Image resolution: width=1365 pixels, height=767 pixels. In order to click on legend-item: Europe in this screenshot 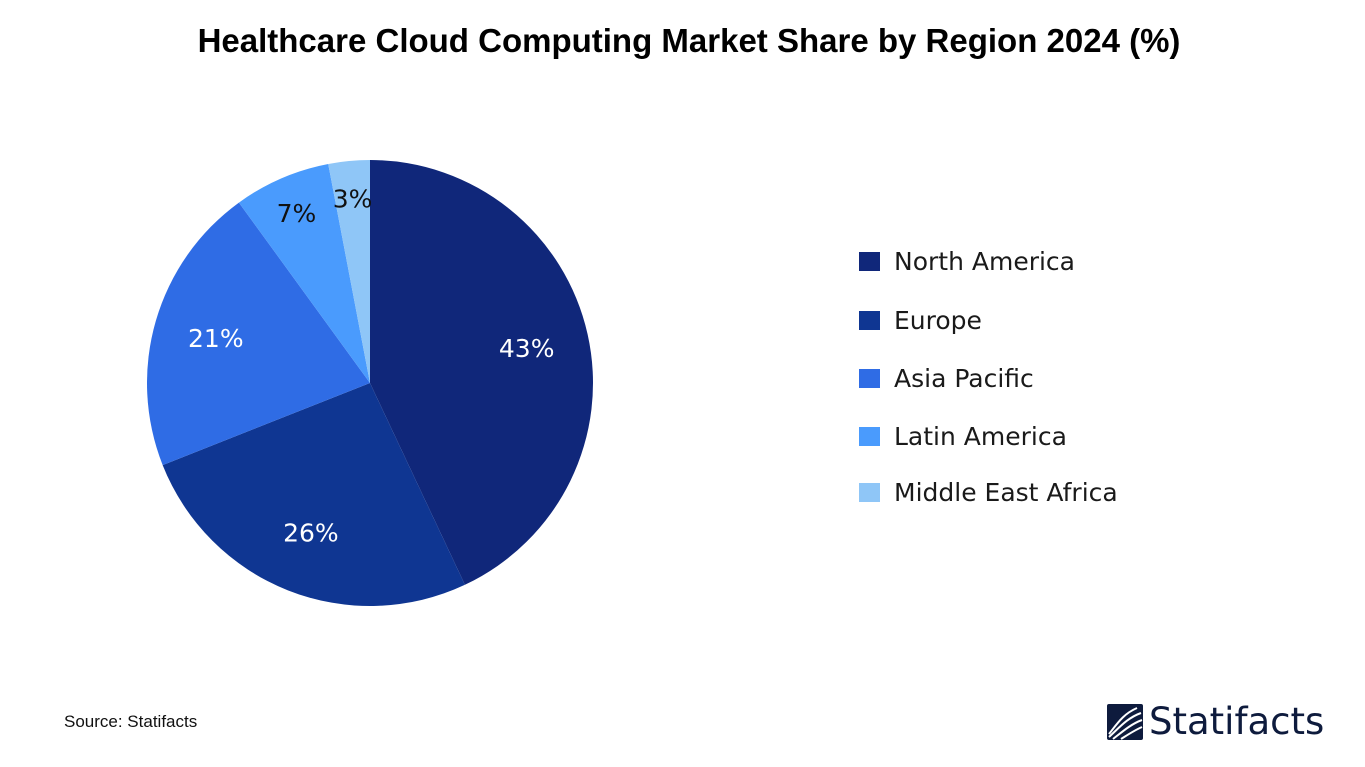, I will do `click(920, 320)`.